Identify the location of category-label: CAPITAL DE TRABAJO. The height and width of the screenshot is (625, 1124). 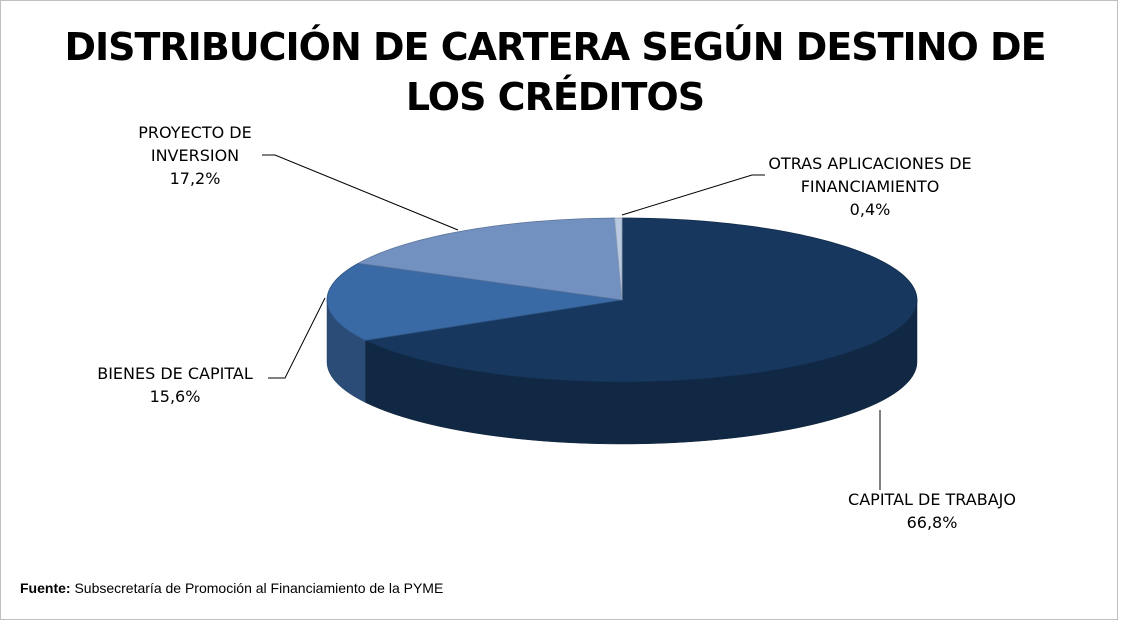
(932, 499).